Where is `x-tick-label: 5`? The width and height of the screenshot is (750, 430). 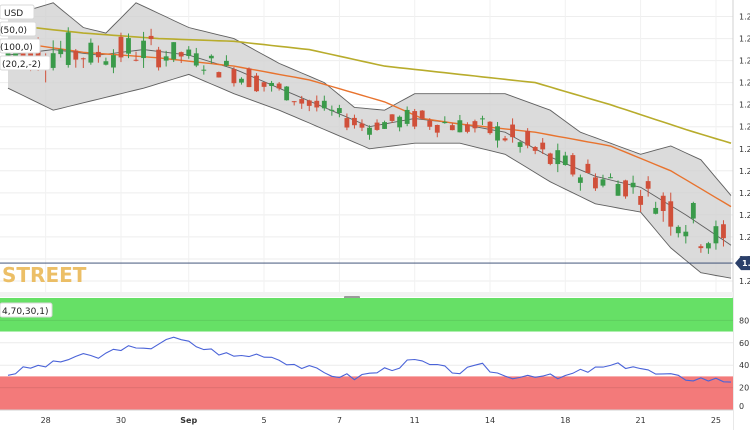 x-tick-label: 5 is located at coordinates (264, 420).